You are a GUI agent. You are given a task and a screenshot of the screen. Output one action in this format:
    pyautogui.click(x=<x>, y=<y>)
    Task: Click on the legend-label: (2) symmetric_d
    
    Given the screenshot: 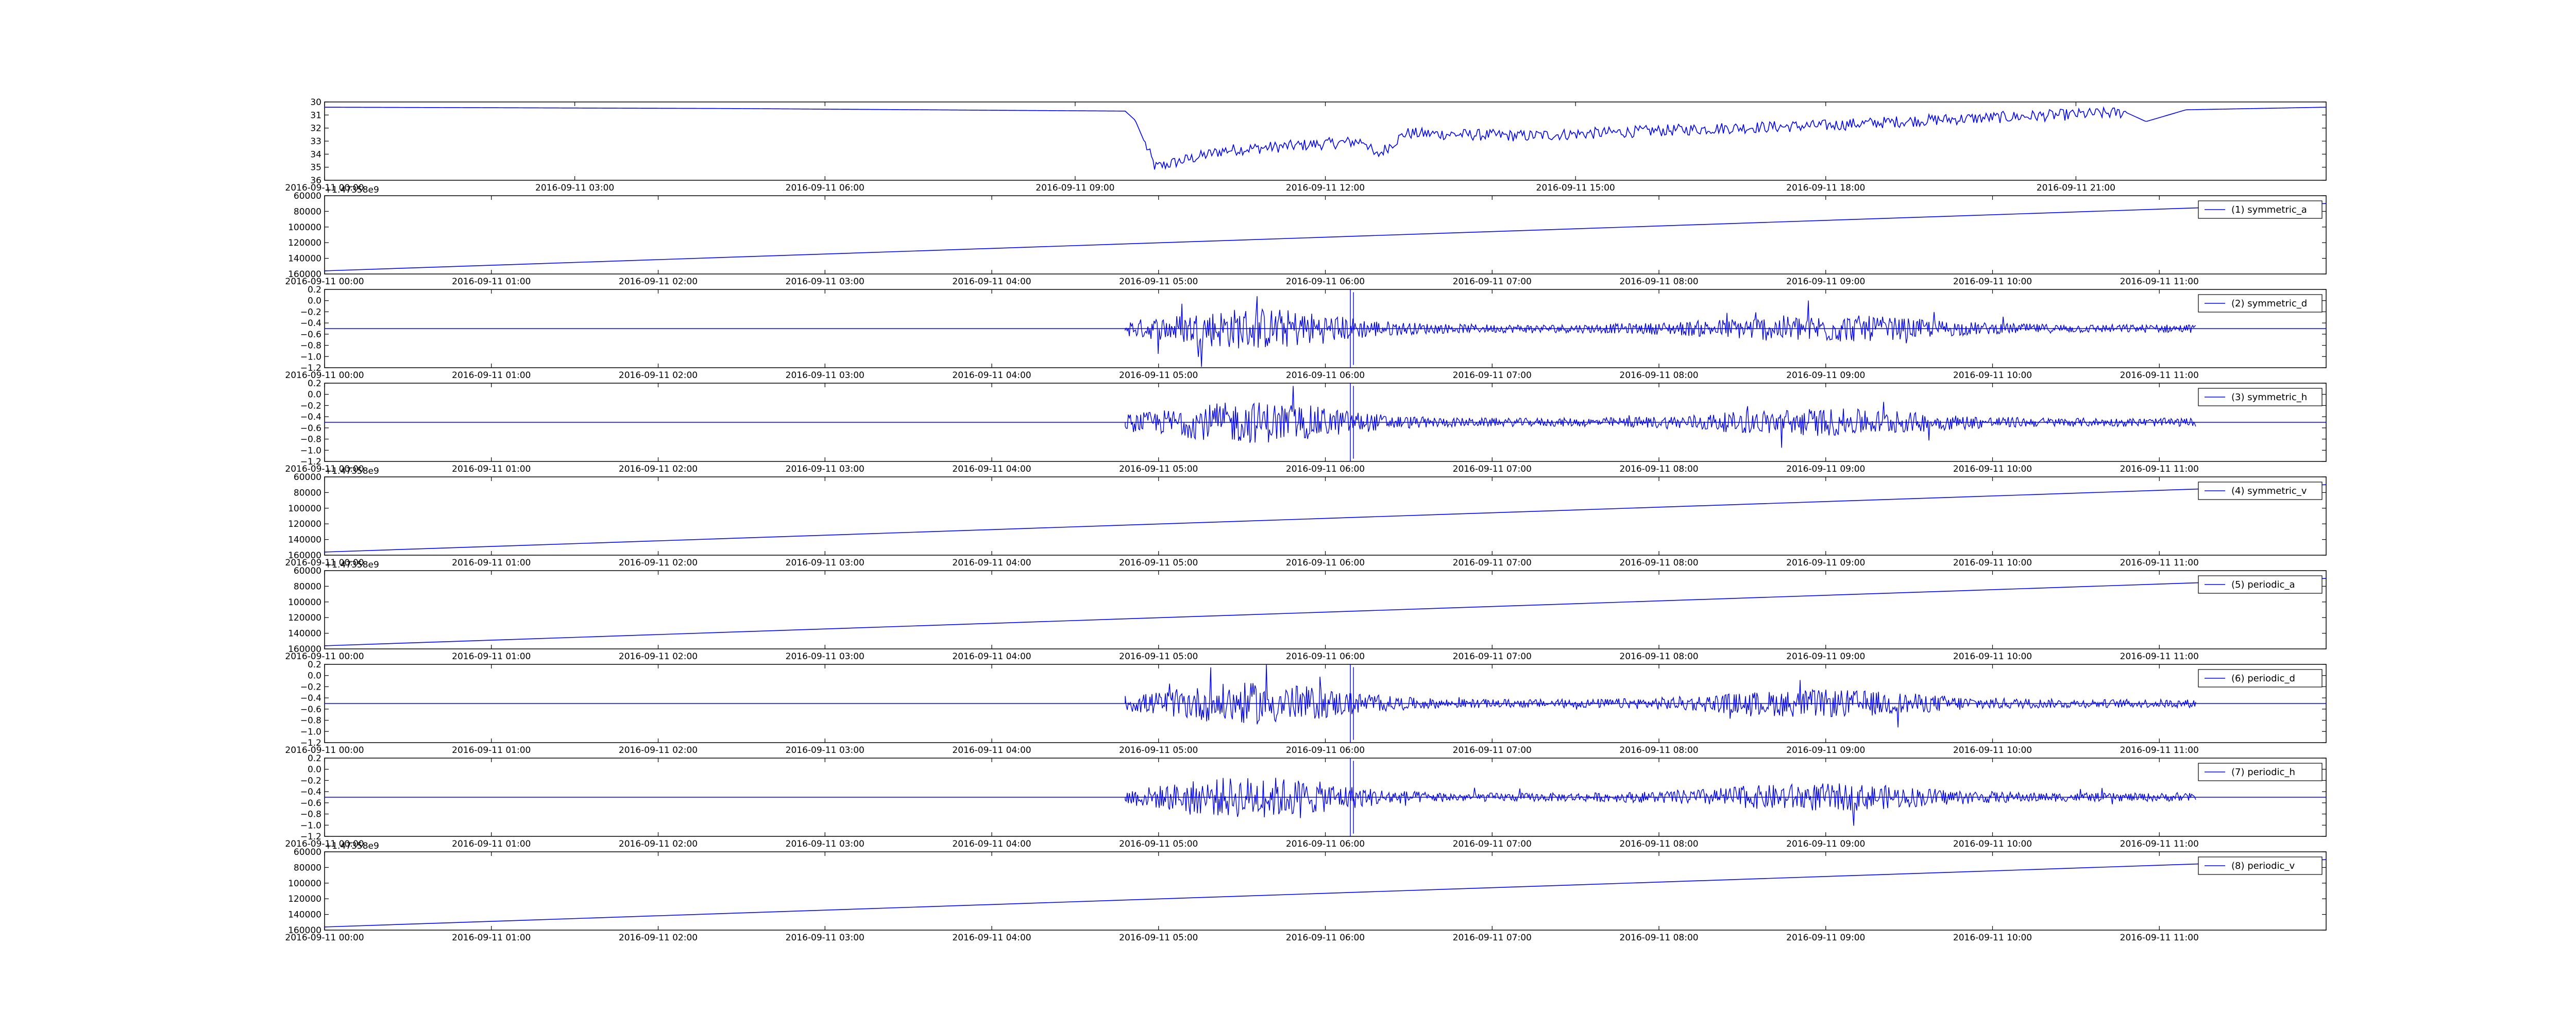 What is the action you would take?
    pyautogui.click(x=2269, y=303)
    